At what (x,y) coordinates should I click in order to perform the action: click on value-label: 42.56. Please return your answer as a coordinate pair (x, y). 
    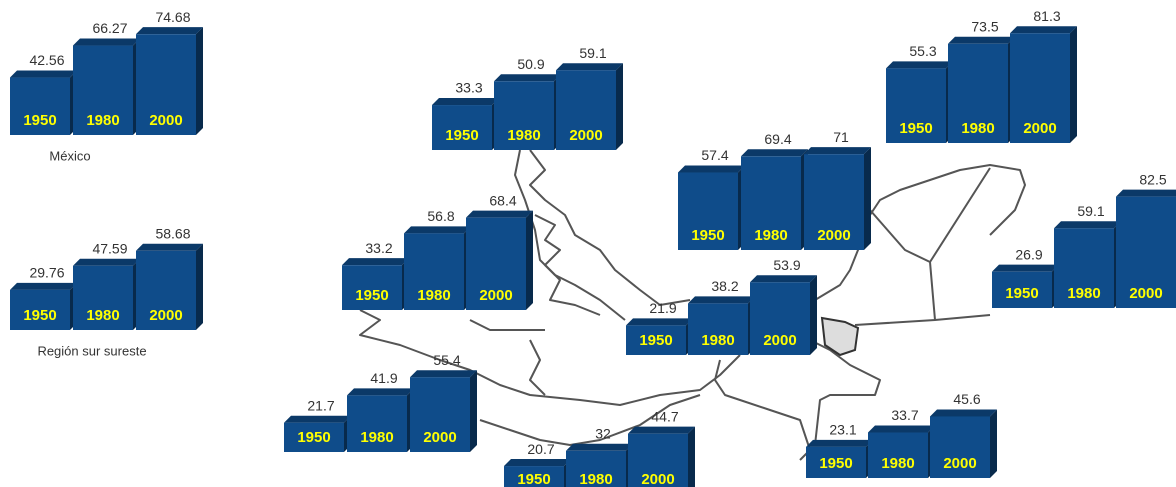
    Looking at the image, I should click on (46, 60).